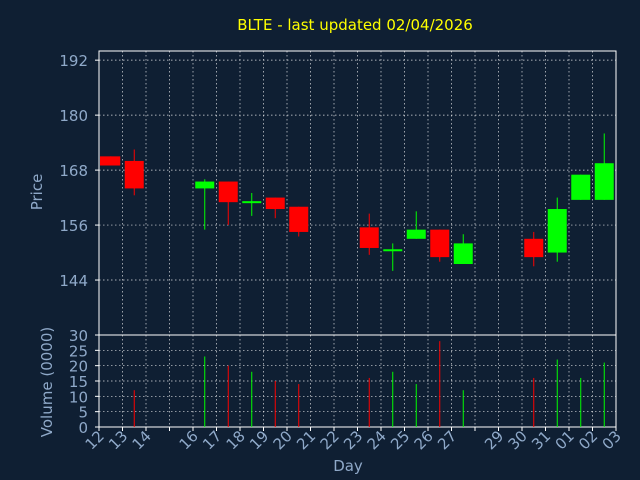 The width and height of the screenshot is (640, 480). Describe the element at coordinates (118, 440) in the screenshot. I see `day-tick-label: 13` at that location.